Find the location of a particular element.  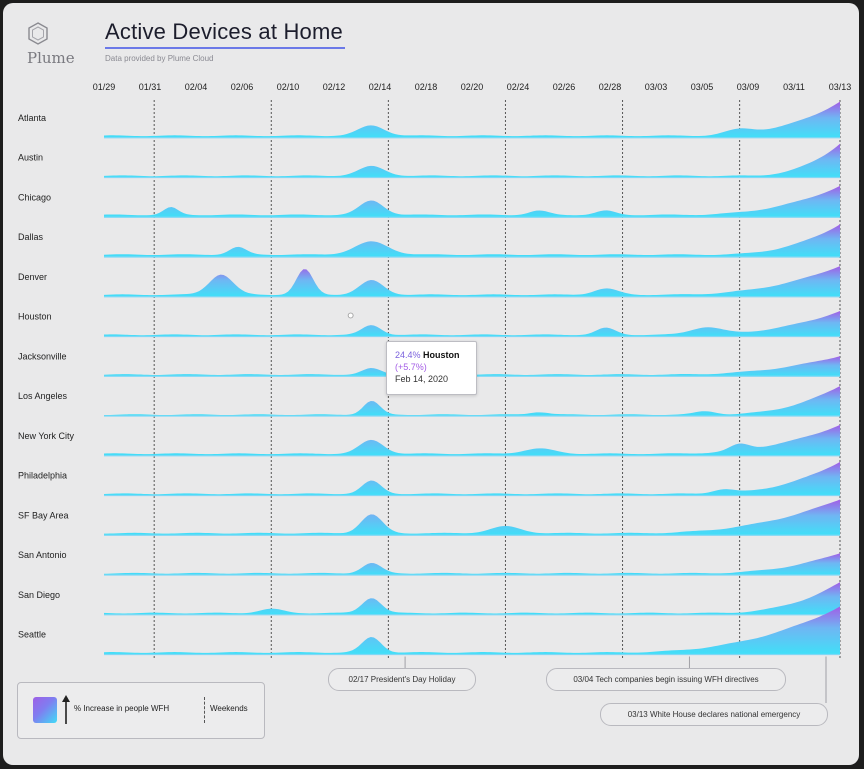

x-tick-label: 03/05 is located at coordinates (702, 87).